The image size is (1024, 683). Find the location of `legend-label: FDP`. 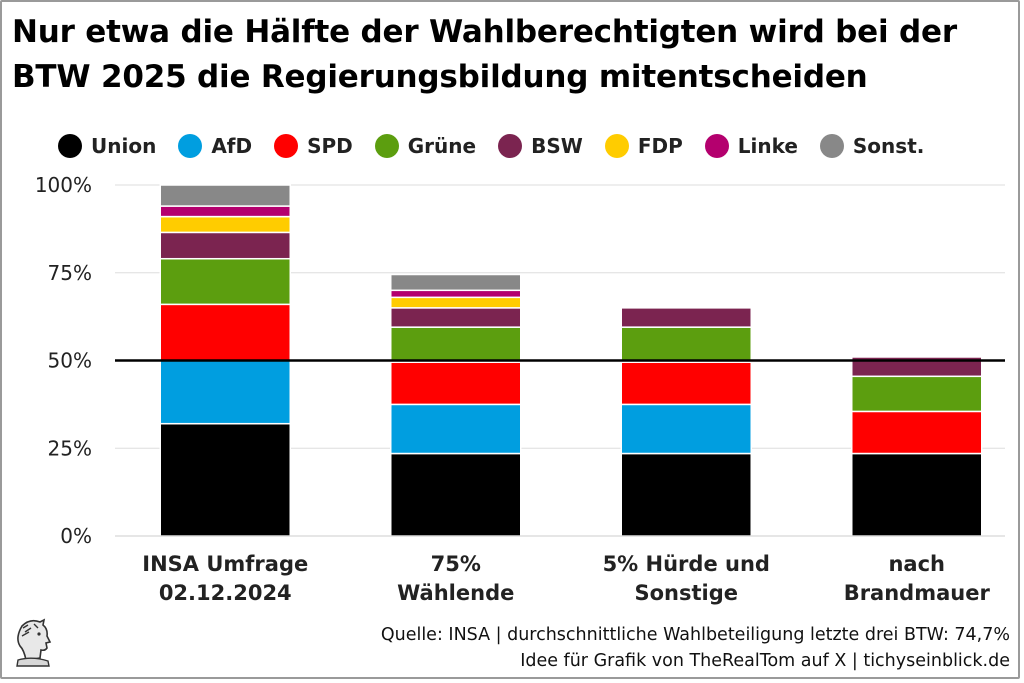

legend-label: FDP is located at coordinates (660, 146).